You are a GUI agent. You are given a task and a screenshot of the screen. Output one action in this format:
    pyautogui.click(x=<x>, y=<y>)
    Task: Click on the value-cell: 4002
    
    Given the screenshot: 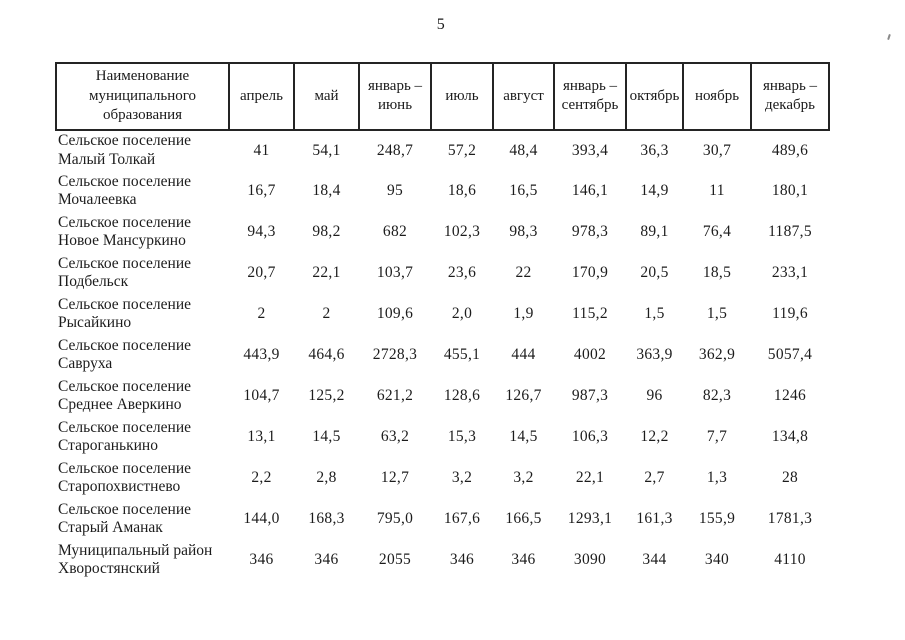 What is the action you would take?
    pyautogui.click(x=590, y=354)
    